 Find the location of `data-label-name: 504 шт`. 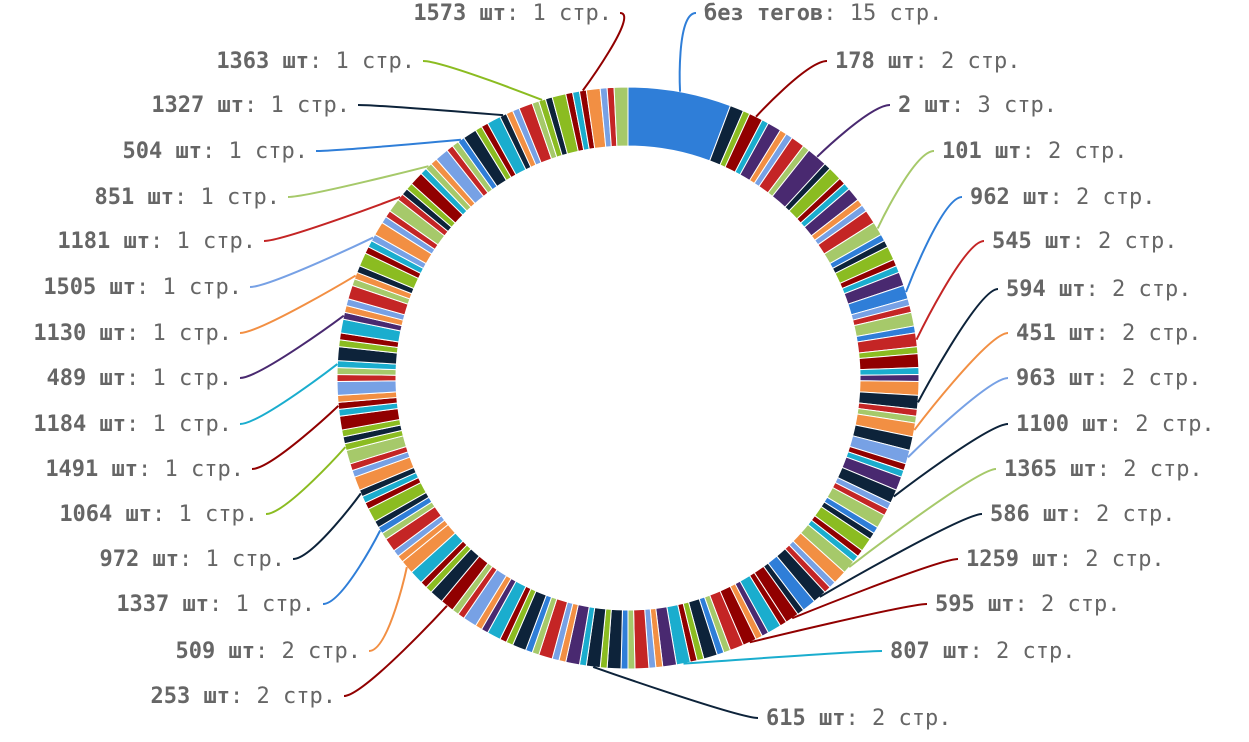

data-label-name: 504 шт is located at coordinates (162, 151).